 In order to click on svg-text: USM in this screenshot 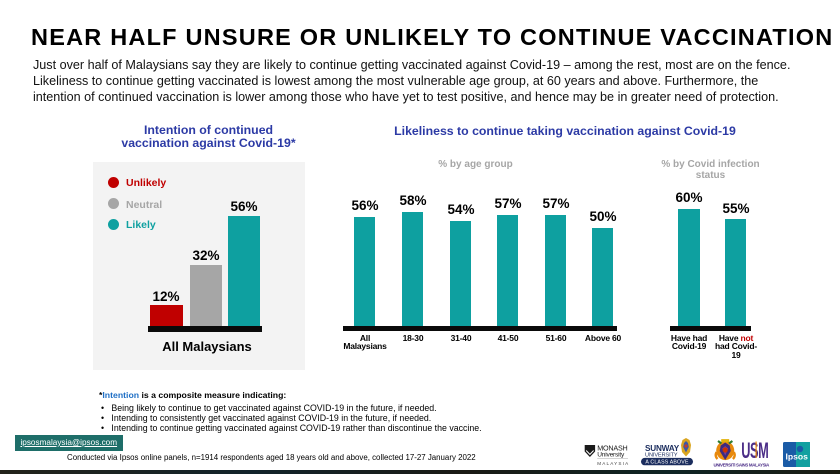, I will do `click(754, 450)`.